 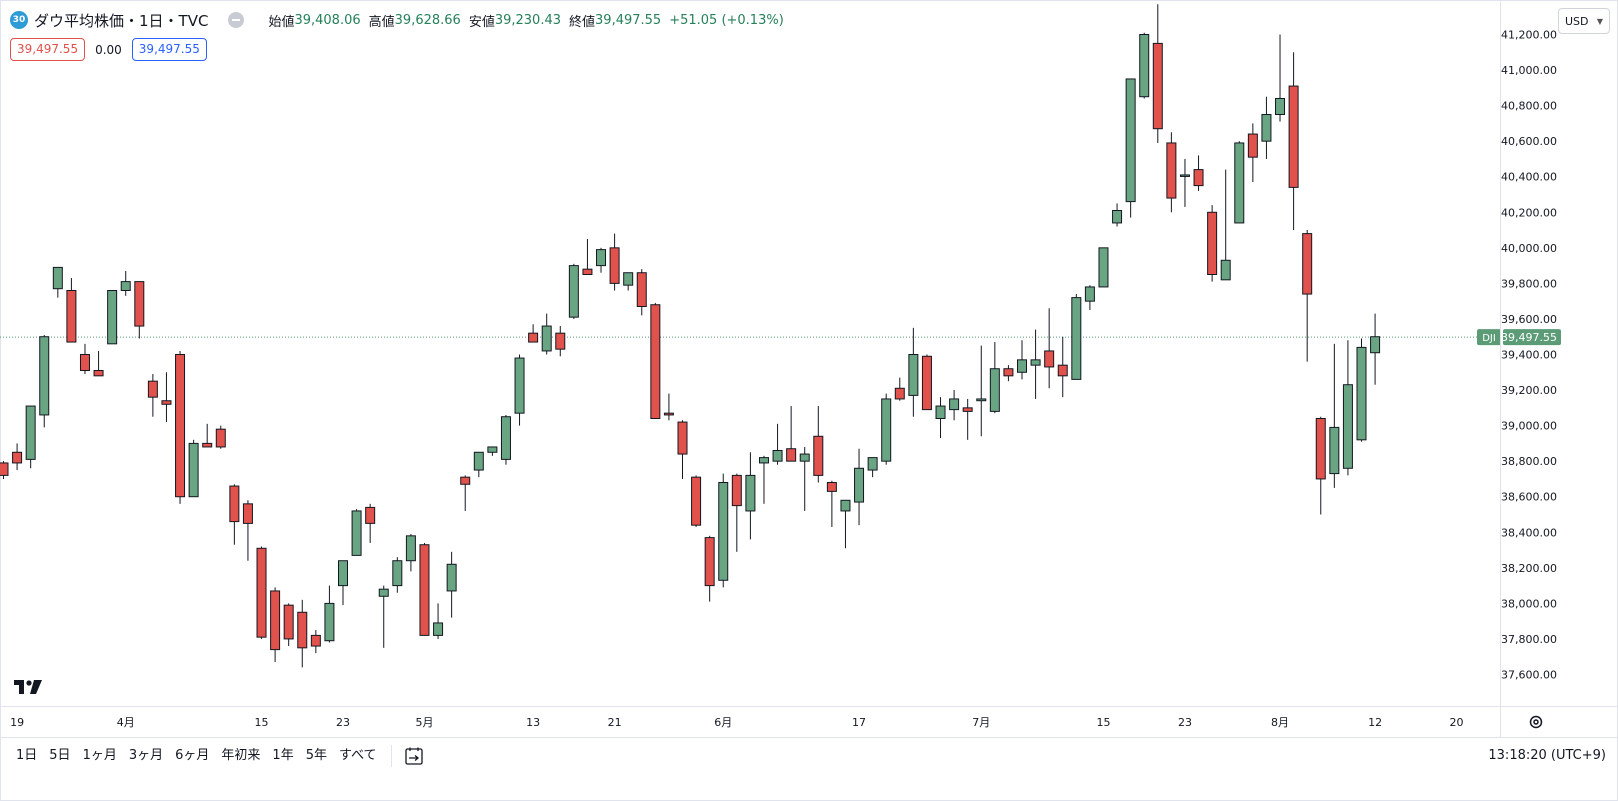 I want to click on sell-price-button: 39,497.55, so click(x=48, y=49).